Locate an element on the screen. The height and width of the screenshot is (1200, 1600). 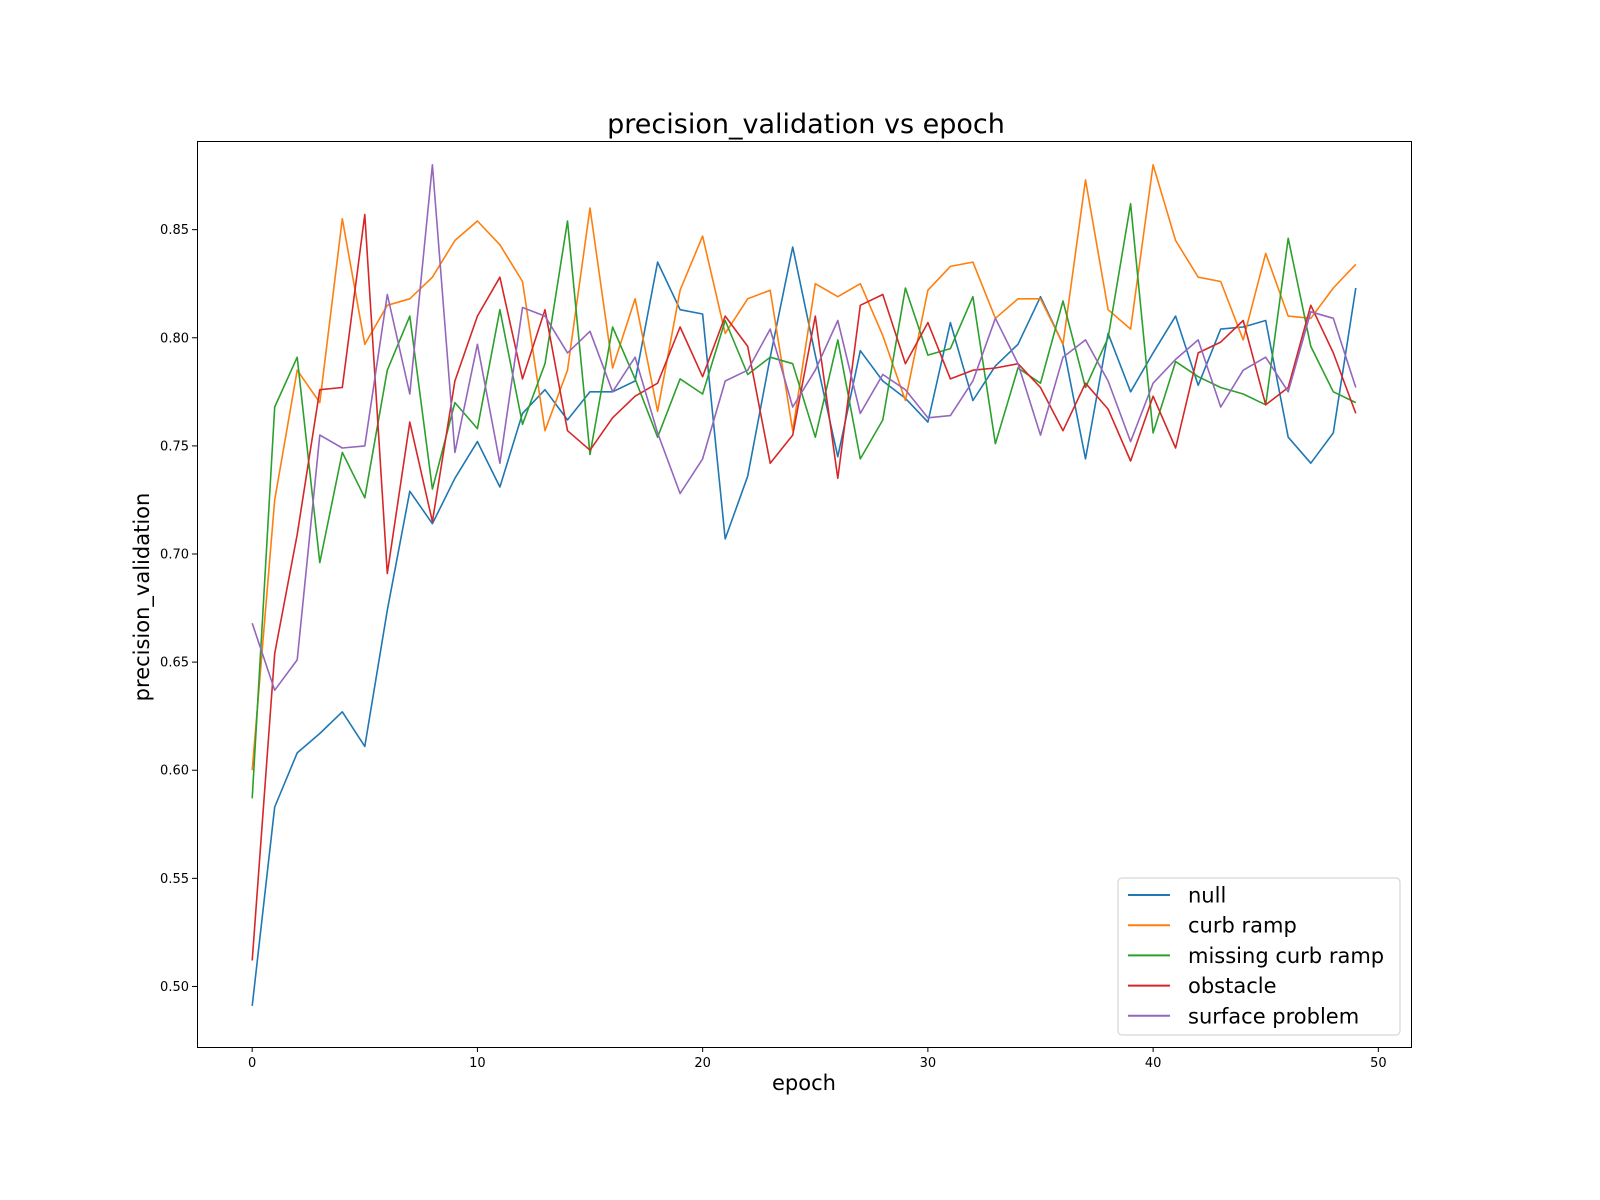
legend-label-null: null is located at coordinates (1207, 896).